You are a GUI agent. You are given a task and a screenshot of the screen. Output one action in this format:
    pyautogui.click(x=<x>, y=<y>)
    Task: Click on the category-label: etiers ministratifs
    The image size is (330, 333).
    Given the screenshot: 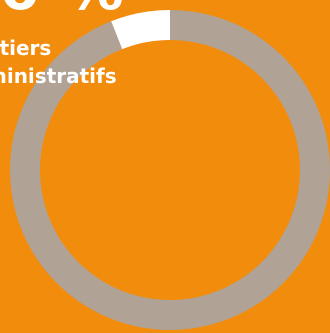 What is the action you would take?
    pyautogui.click(x=58, y=62)
    